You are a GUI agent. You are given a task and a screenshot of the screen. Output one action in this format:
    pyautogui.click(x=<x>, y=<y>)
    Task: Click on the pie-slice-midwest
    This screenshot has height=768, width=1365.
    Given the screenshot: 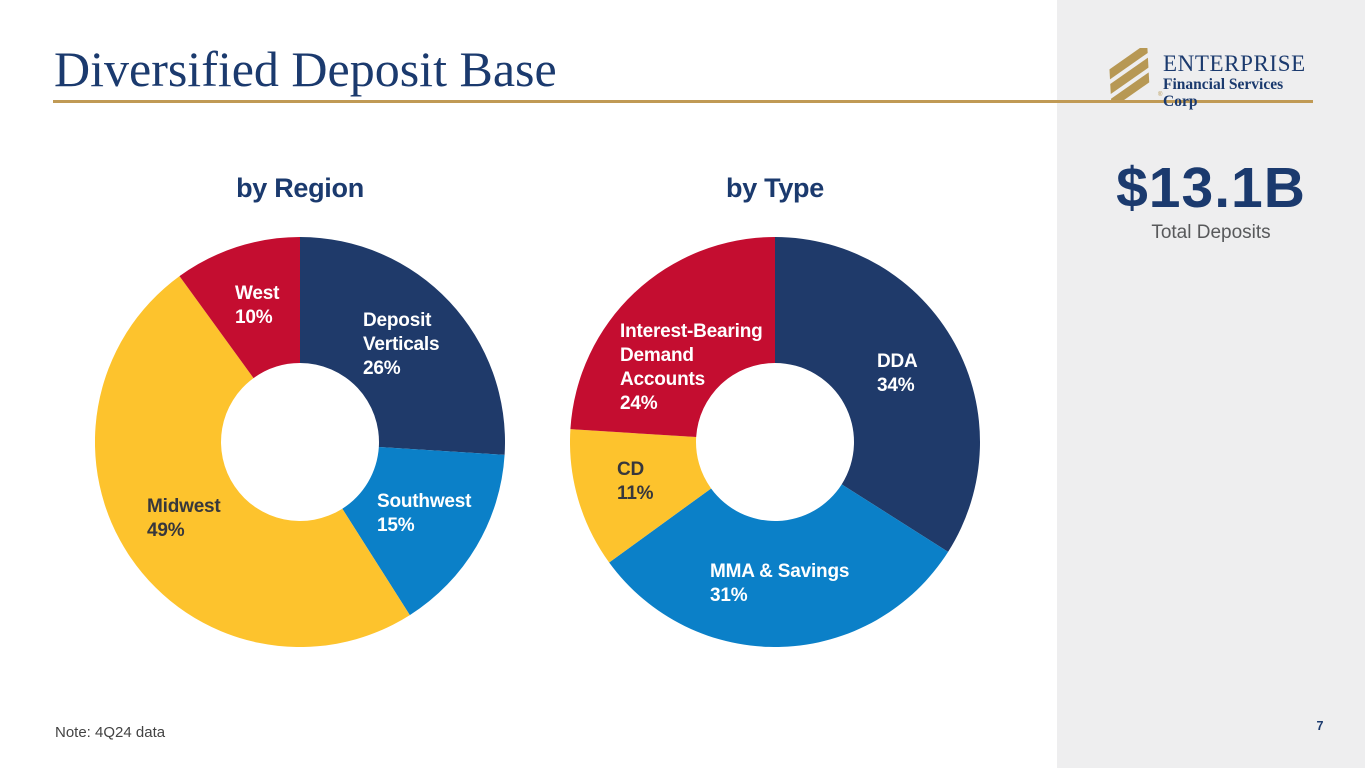 What is the action you would take?
    pyautogui.click(x=252, y=461)
    